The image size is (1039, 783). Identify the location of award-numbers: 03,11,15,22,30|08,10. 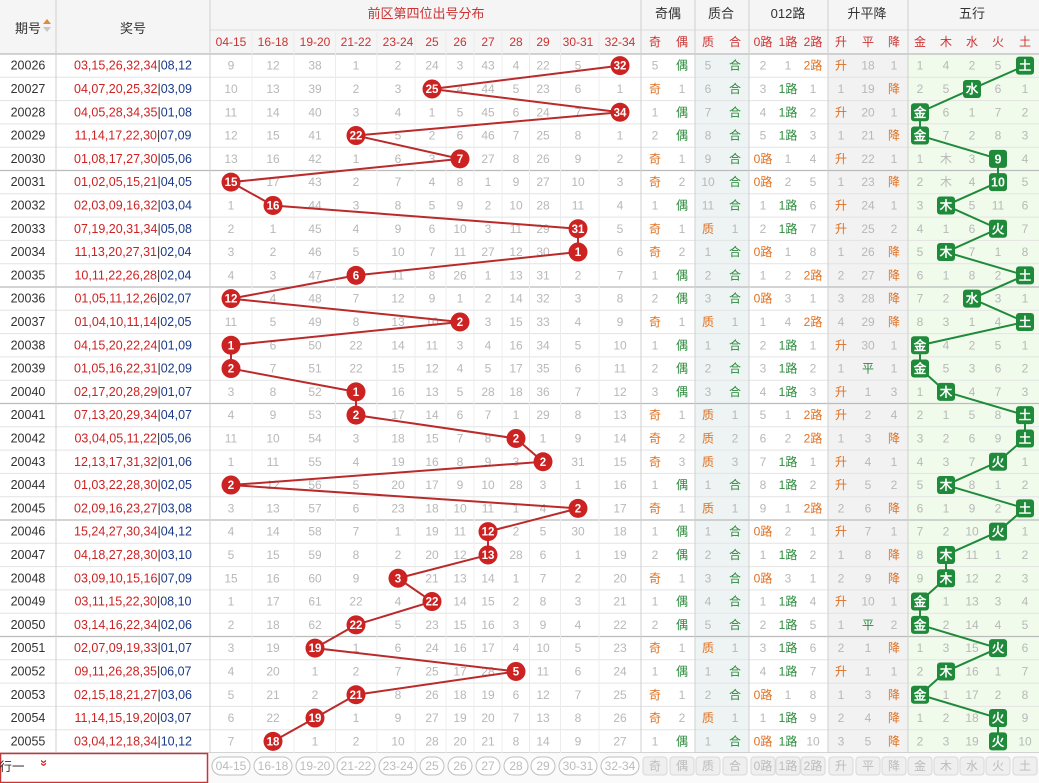
(132, 602).